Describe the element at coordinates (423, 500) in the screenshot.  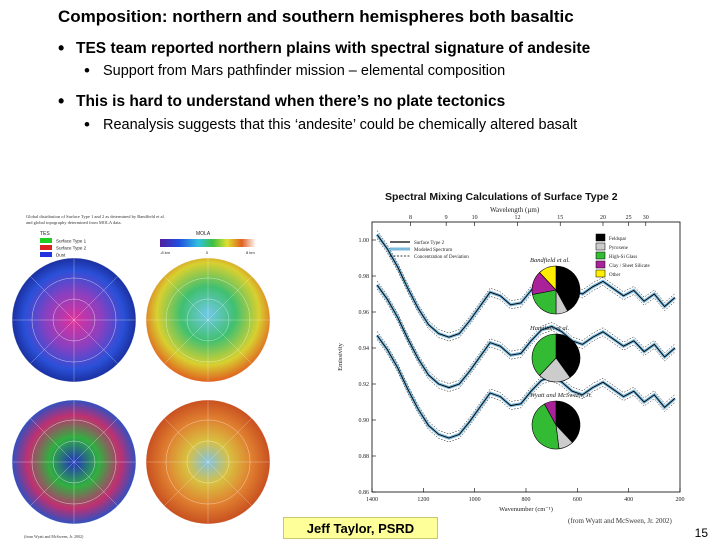
I see `x-tick-label: 1200` at that location.